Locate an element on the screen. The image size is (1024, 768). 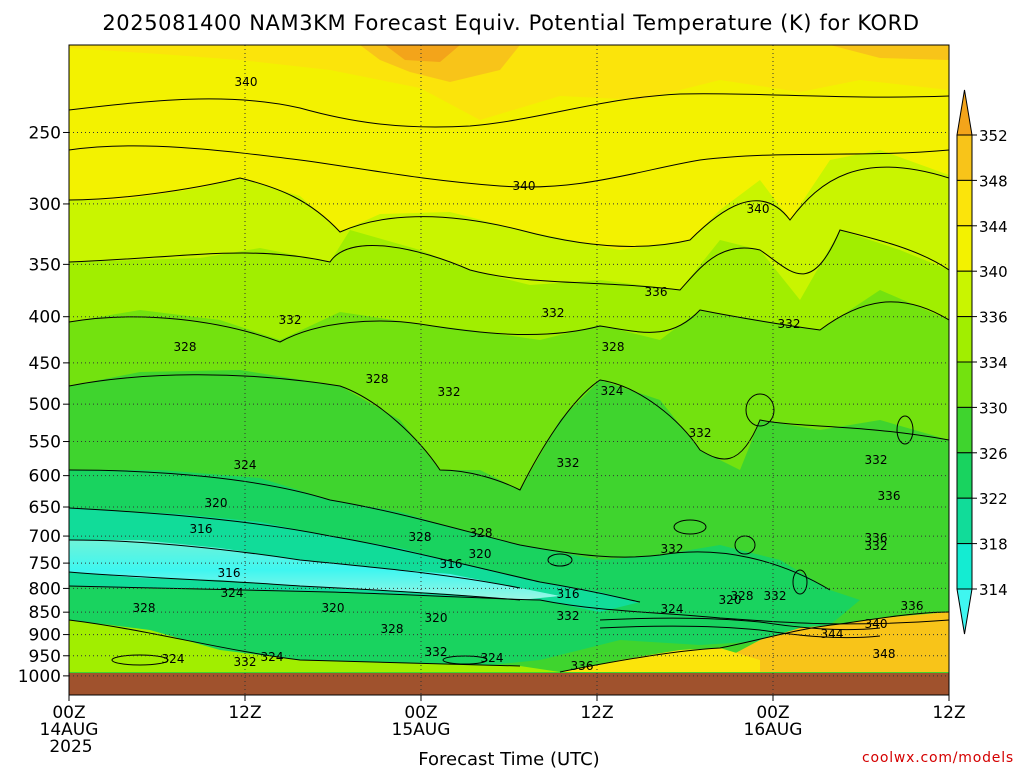
x-tick-label: 00Z is located at coordinates (772, 713).